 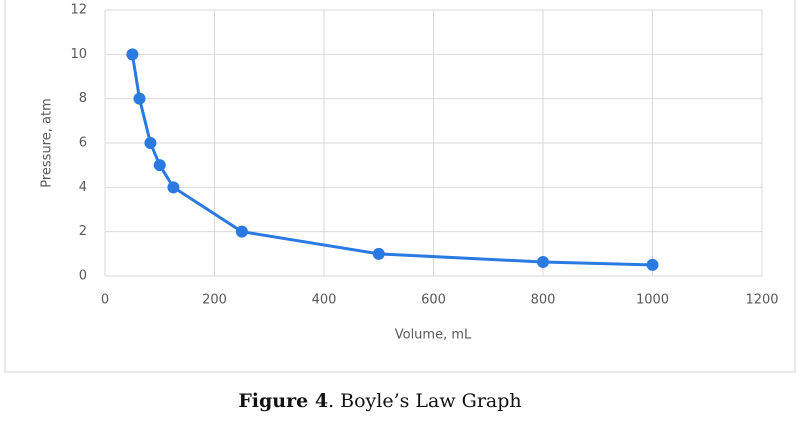 I want to click on x-tick-label: 1200, so click(x=761, y=300).